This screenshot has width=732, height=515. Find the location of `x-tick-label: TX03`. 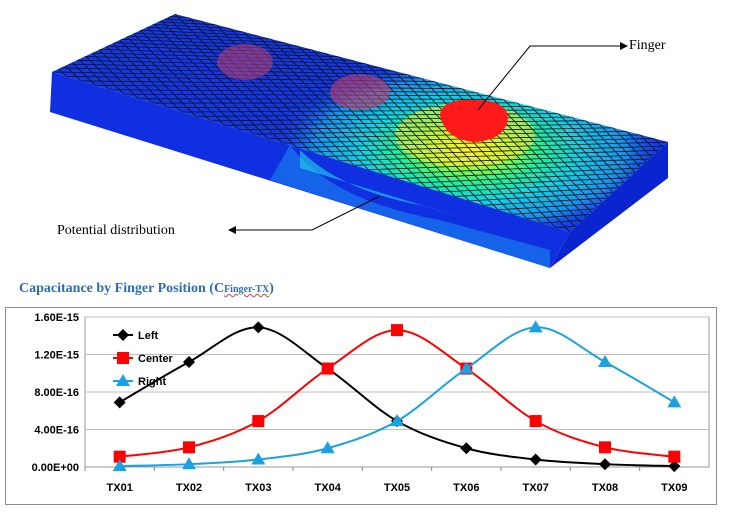

x-tick-label: TX03 is located at coordinates (258, 488).